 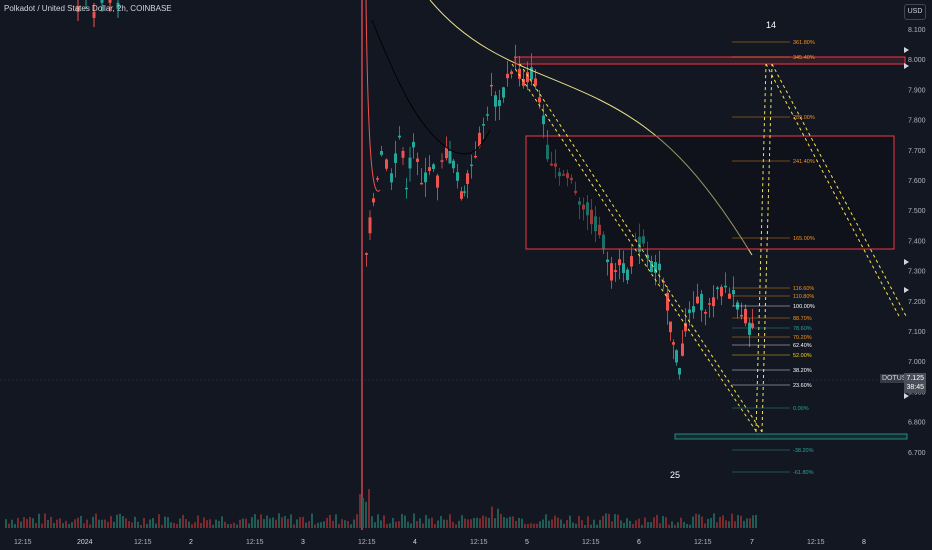 What do you see at coordinates (415, 542) in the screenshot?
I see `time-tick-label: 4` at bounding box center [415, 542].